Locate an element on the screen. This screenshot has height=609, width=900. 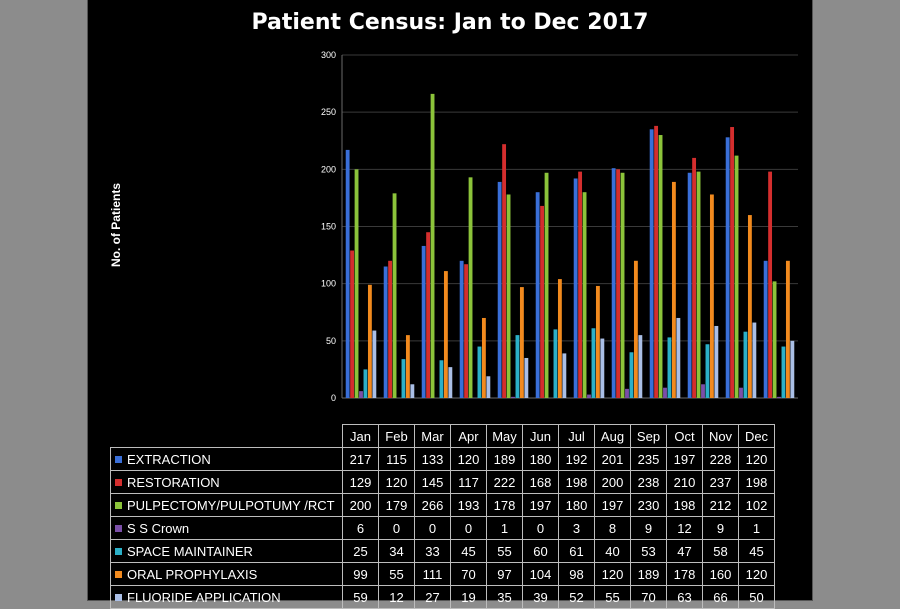
x-tick-label: Nov is located at coordinates (720, 436).